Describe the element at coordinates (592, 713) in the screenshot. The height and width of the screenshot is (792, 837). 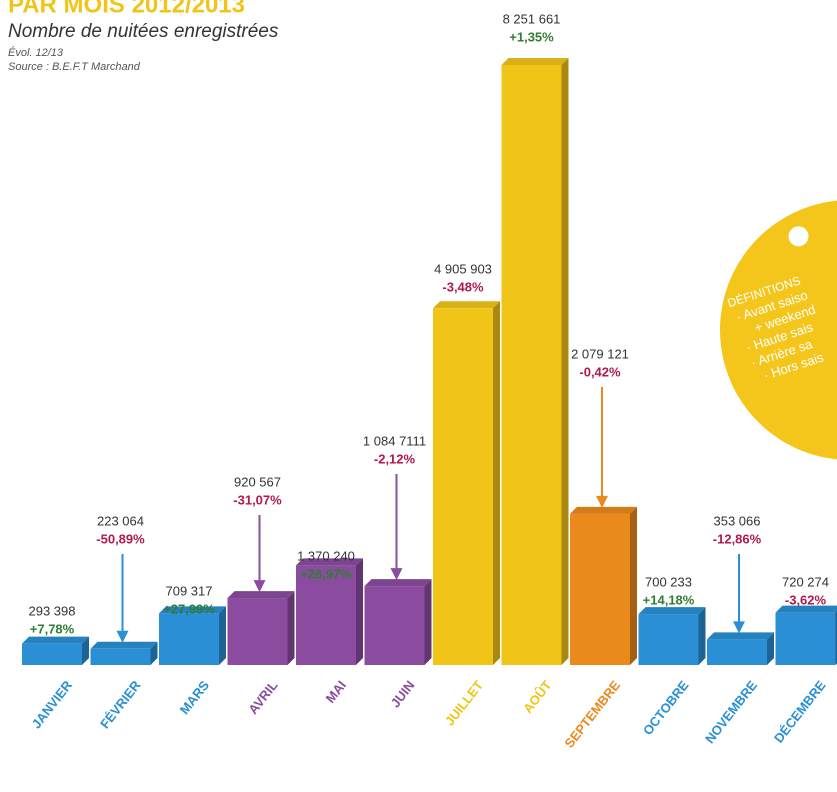
I see `x-tick-label: SEPTEMBRE` at that location.